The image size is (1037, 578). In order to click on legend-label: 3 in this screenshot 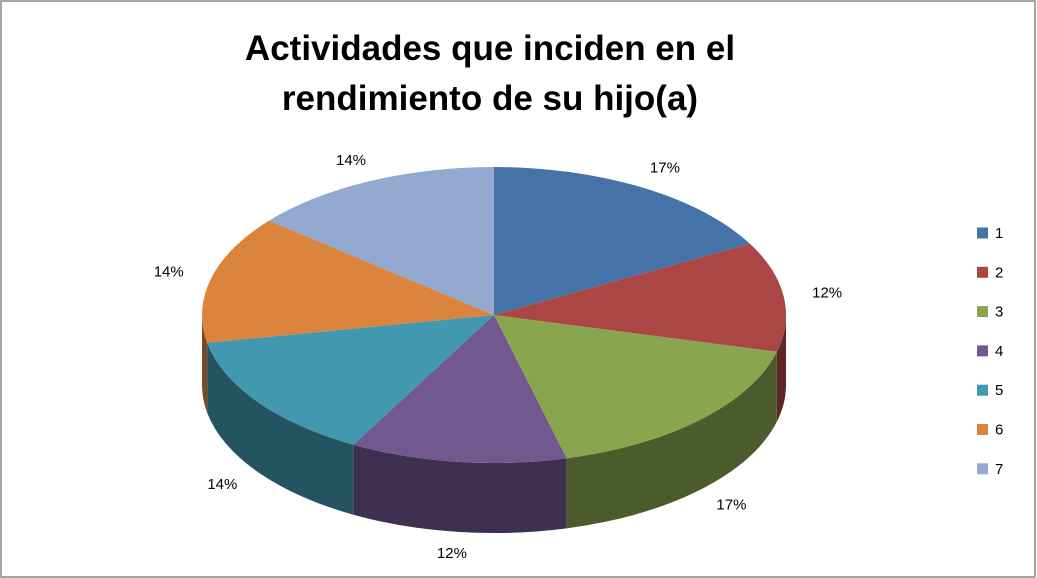, I will do `click(999, 312)`.